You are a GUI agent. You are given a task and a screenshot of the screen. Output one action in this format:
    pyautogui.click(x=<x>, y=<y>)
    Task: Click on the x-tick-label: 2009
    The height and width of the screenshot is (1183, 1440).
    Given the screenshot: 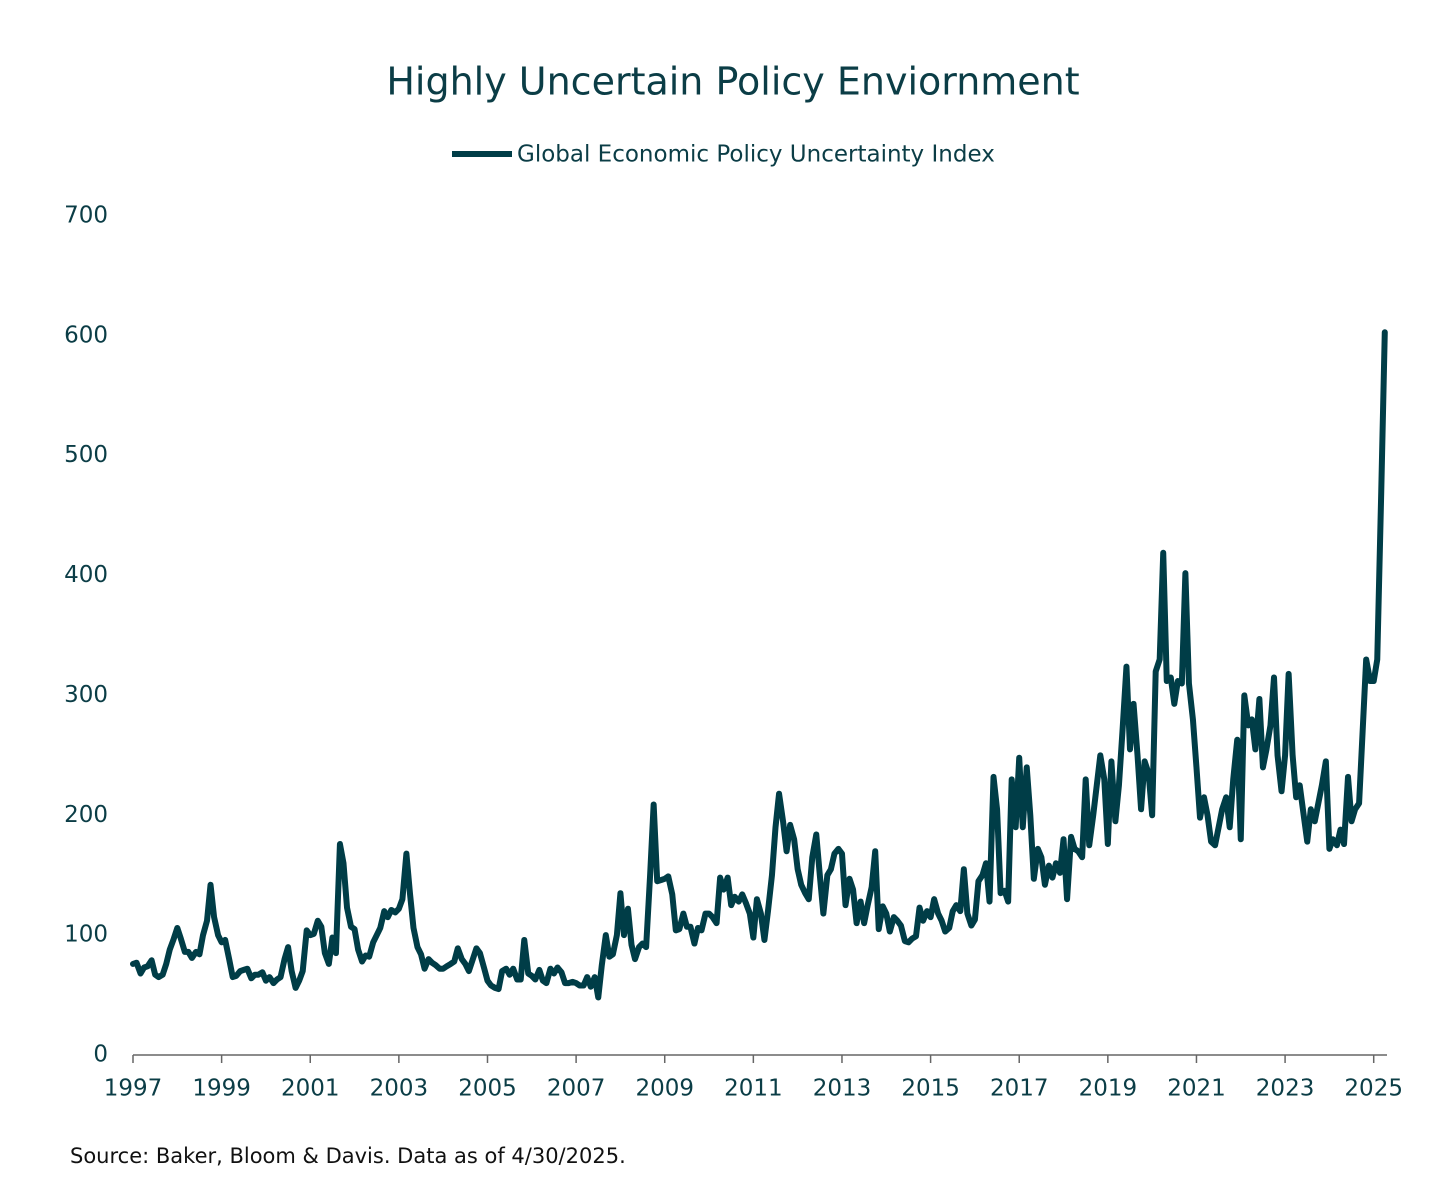 What is the action you would take?
    pyautogui.click(x=664, y=1089)
    